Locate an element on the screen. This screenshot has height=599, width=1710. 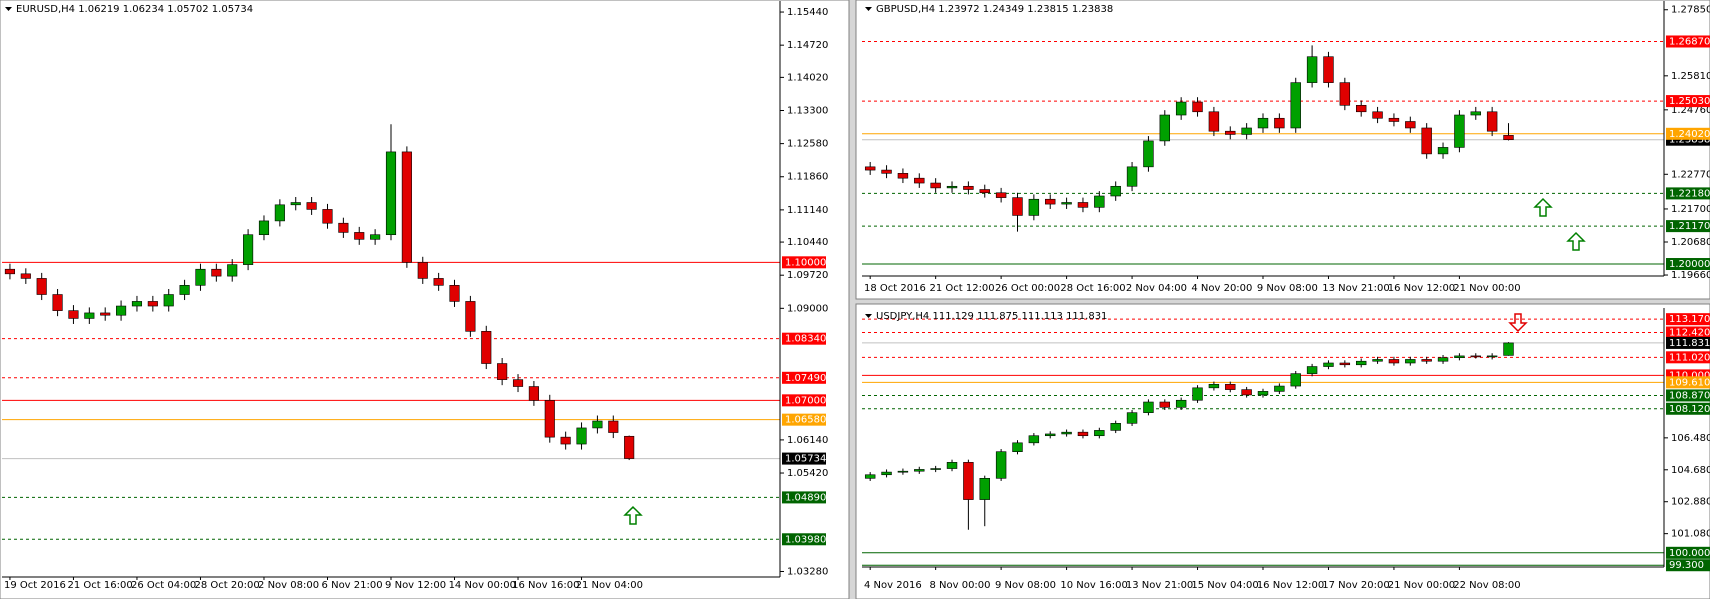
x-tick-label: 21 Oct 16:00 is located at coordinates (100, 585).